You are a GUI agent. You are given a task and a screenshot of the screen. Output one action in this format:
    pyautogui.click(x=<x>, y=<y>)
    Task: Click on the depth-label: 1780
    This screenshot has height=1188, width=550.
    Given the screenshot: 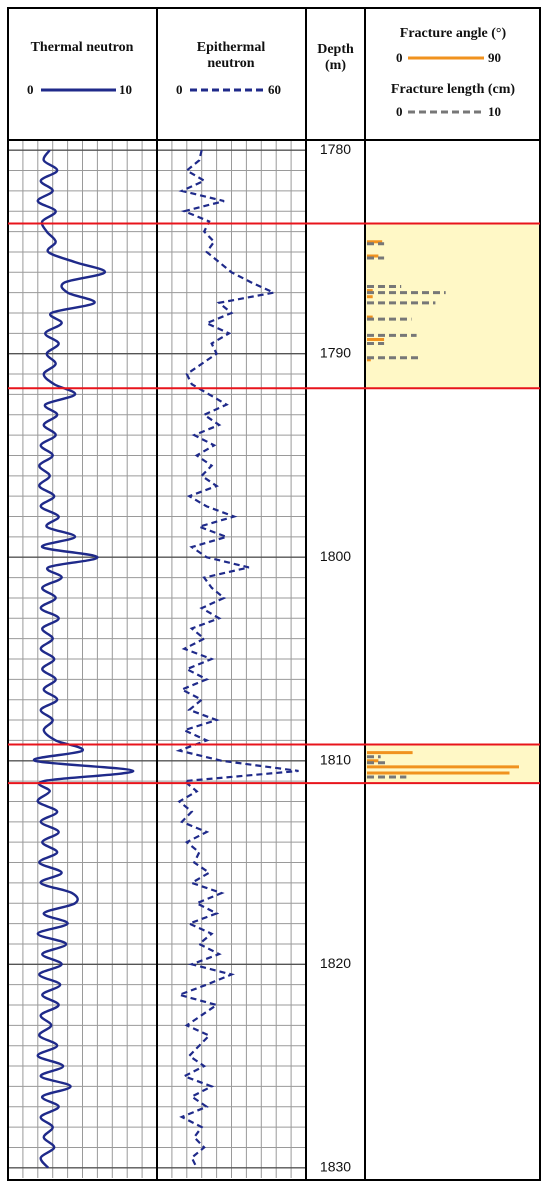 What is the action you would take?
    pyautogui.click(x=335, y=149)
    